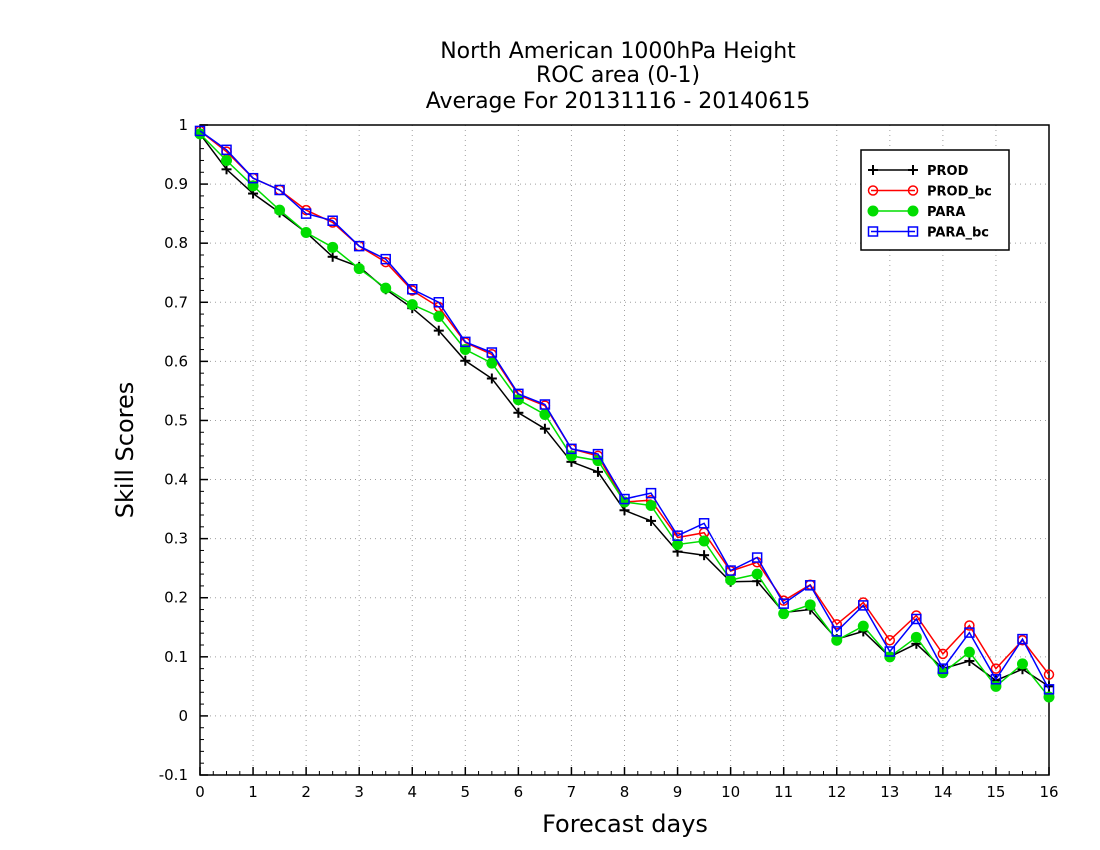 The height and width of the screenshot is (850, 1100). Describe the element at coordinates (625, 792) in the screenshot. I see `x-tick-label: 8` at that location.